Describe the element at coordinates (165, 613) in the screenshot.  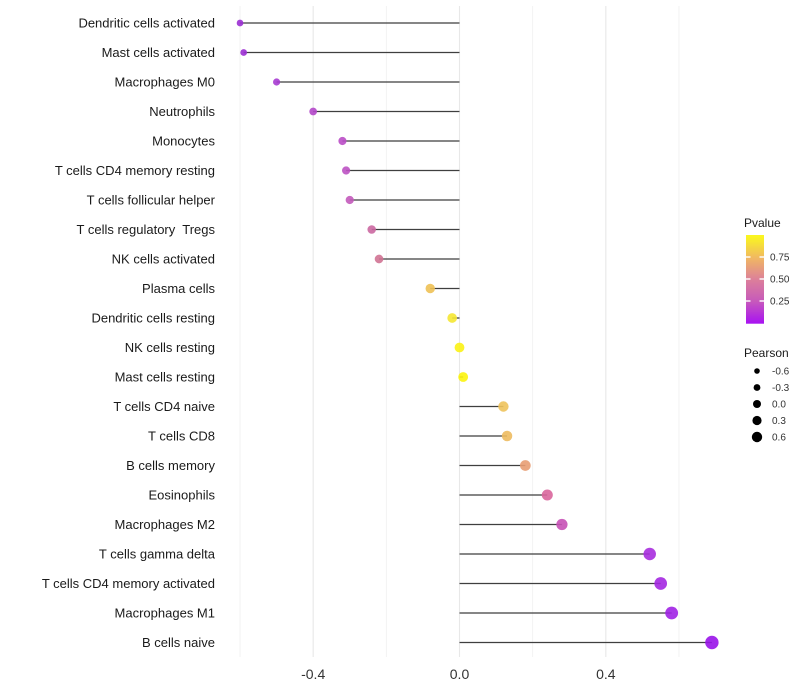
I see `y-axis-label: Macrophages M1` at that location.